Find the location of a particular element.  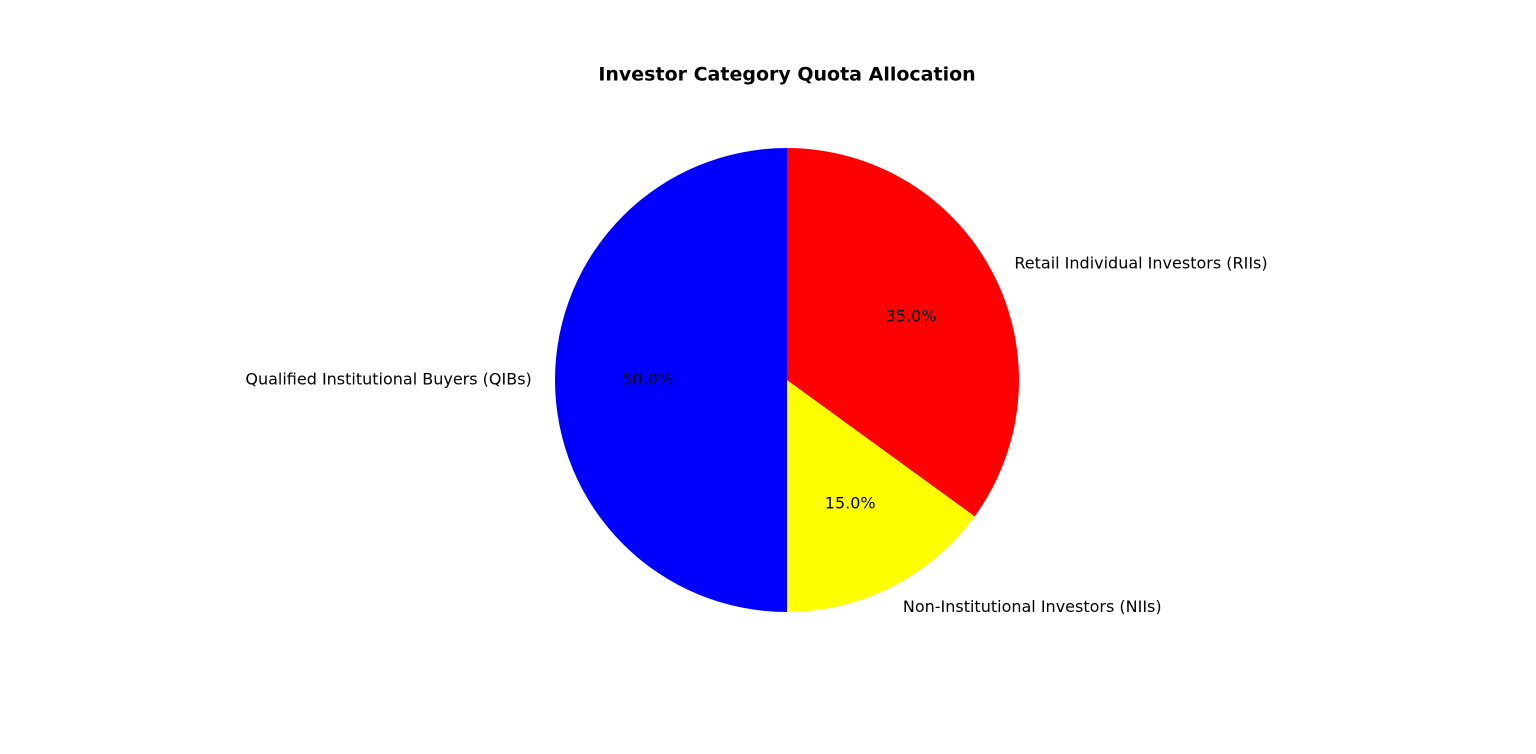

slice-label: Qualified Institutional Buyers (QIBs) is located at coordinates (388, 379).